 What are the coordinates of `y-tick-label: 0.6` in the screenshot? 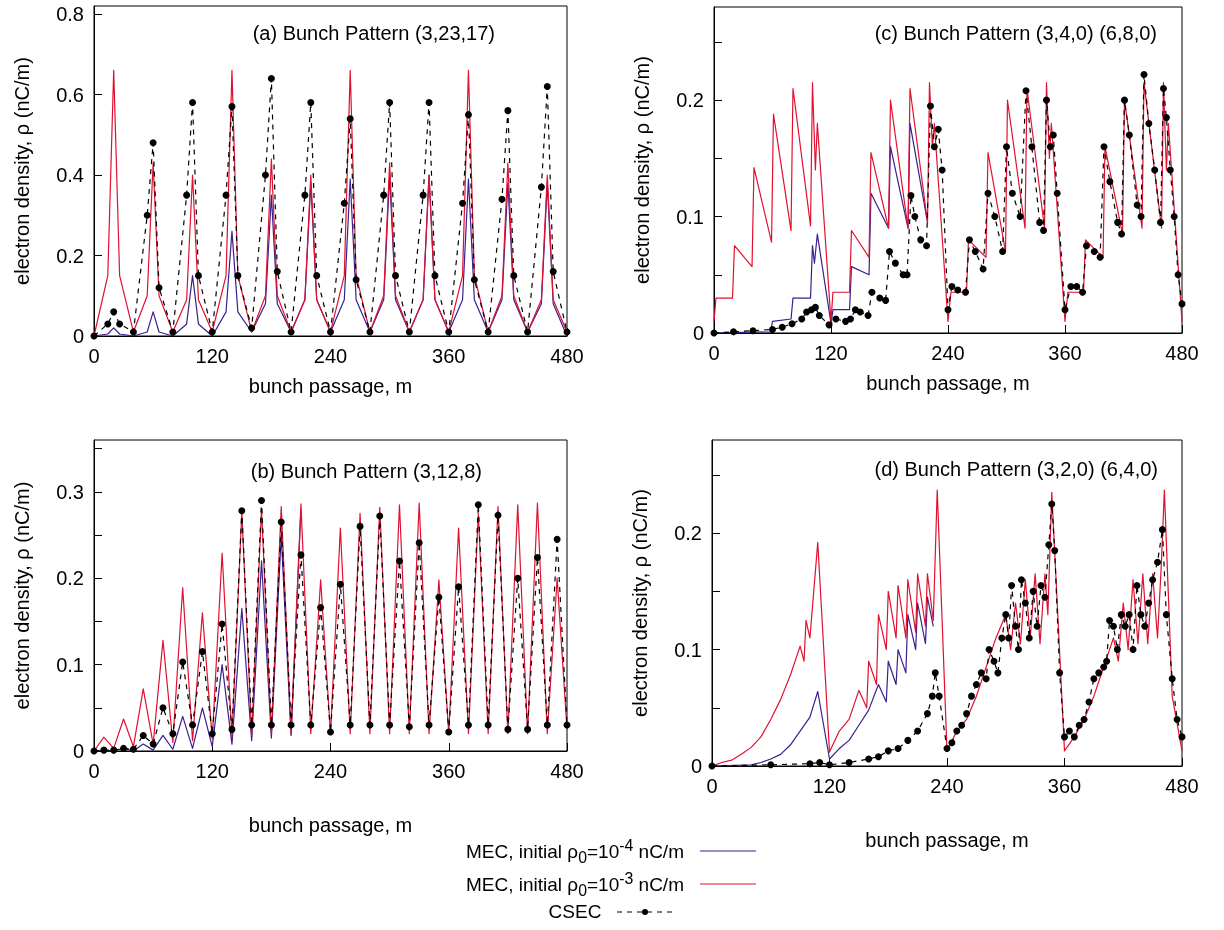 It's located at (70, 94).